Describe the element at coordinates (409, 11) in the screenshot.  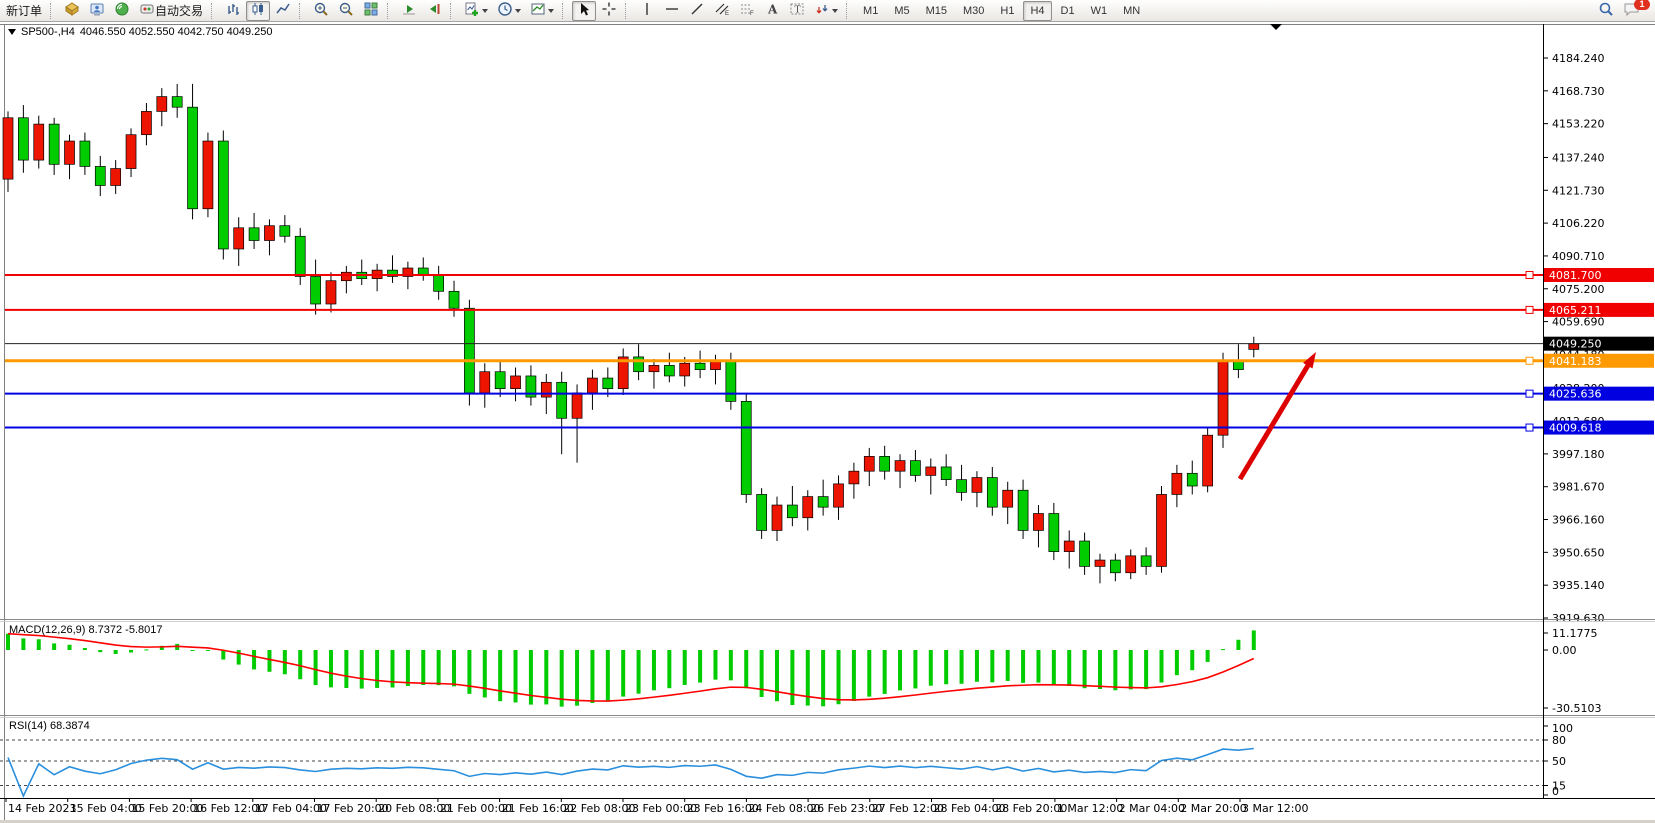
I see `auto-scroll-button` at that location.